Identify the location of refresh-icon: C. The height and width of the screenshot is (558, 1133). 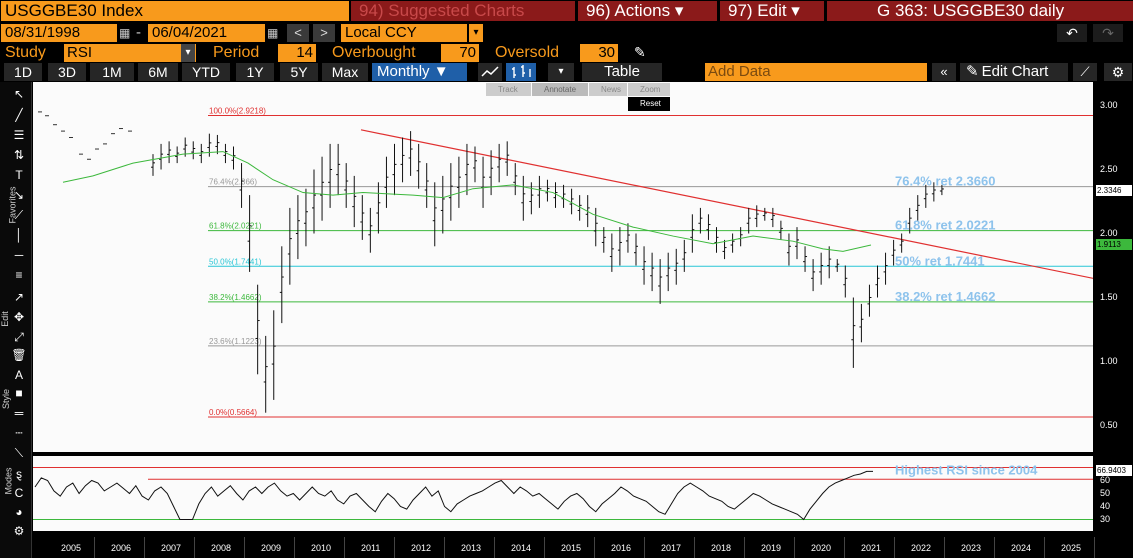
(19, 493).